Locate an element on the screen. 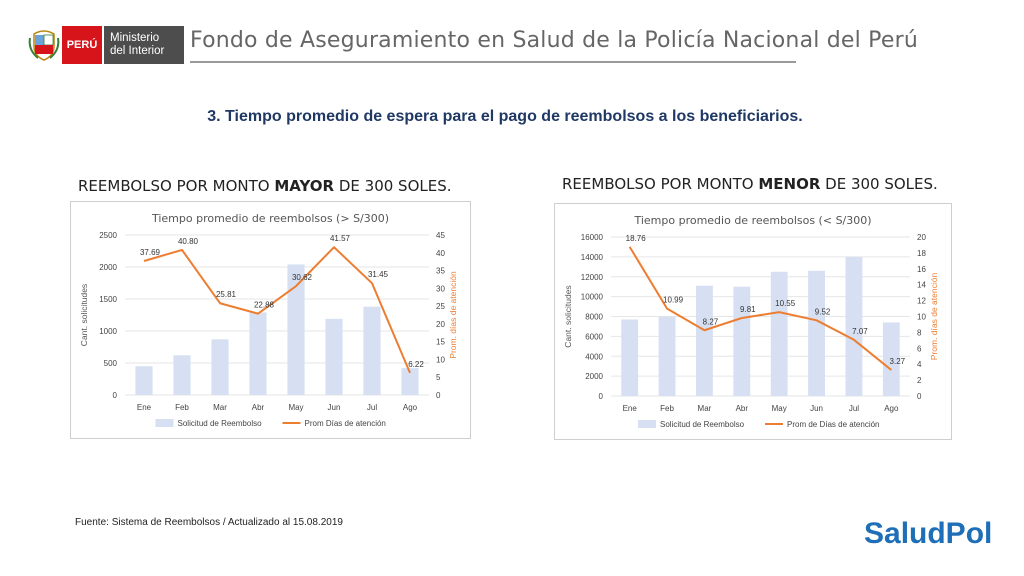  left-heading-bold: MAYOR is located at coordinates (304, 186).